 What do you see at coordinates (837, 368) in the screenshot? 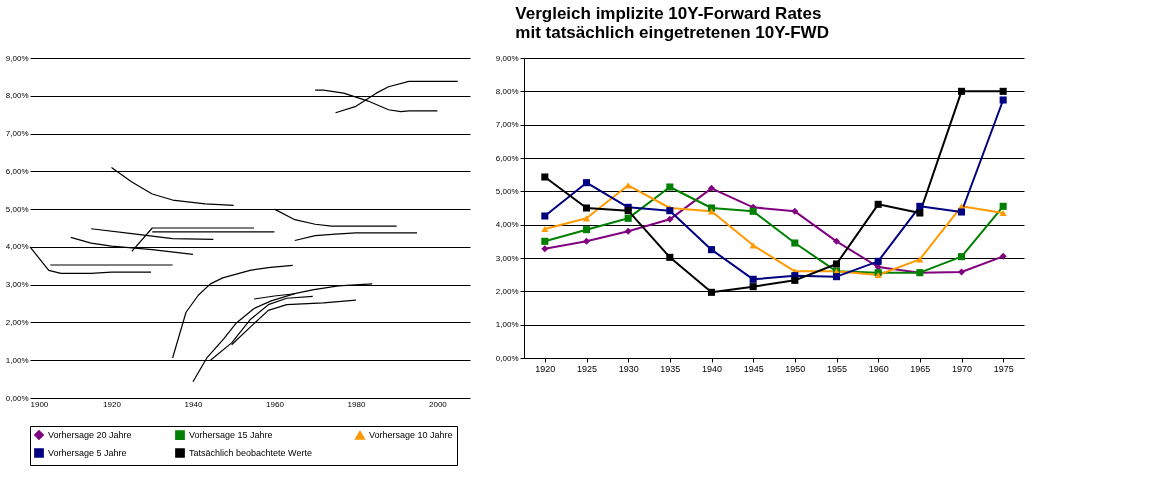
I see `x-tick-label: 1955` at bounding box center [837, 368].